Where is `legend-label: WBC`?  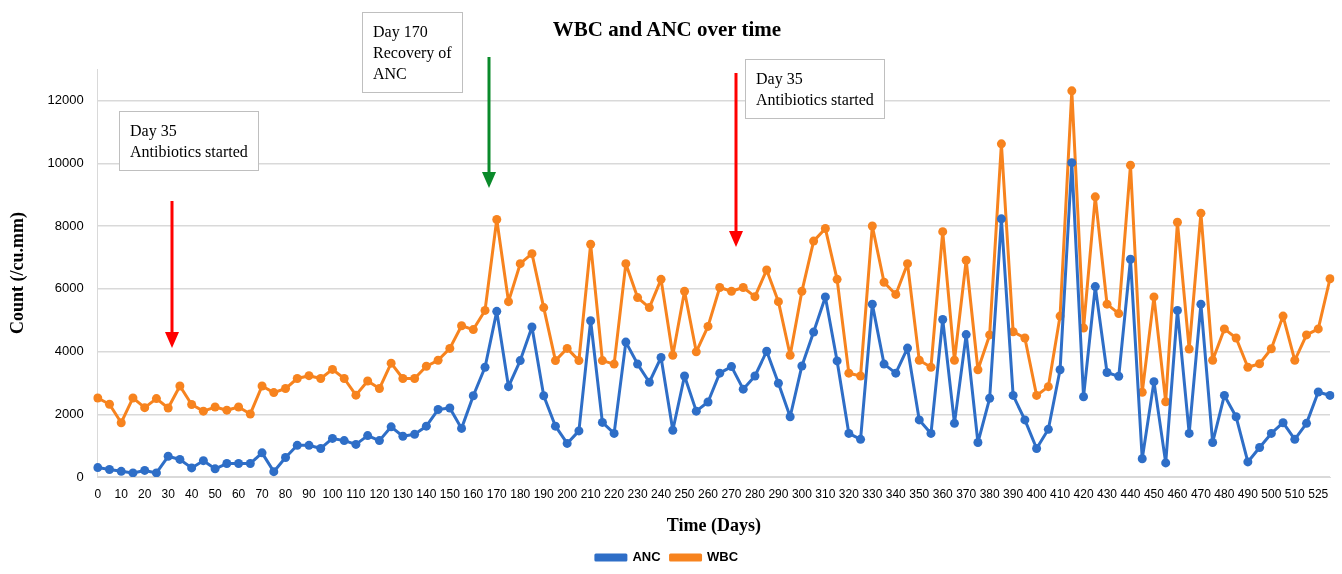
legend-label: WBC is located at coordinates (723, 557).